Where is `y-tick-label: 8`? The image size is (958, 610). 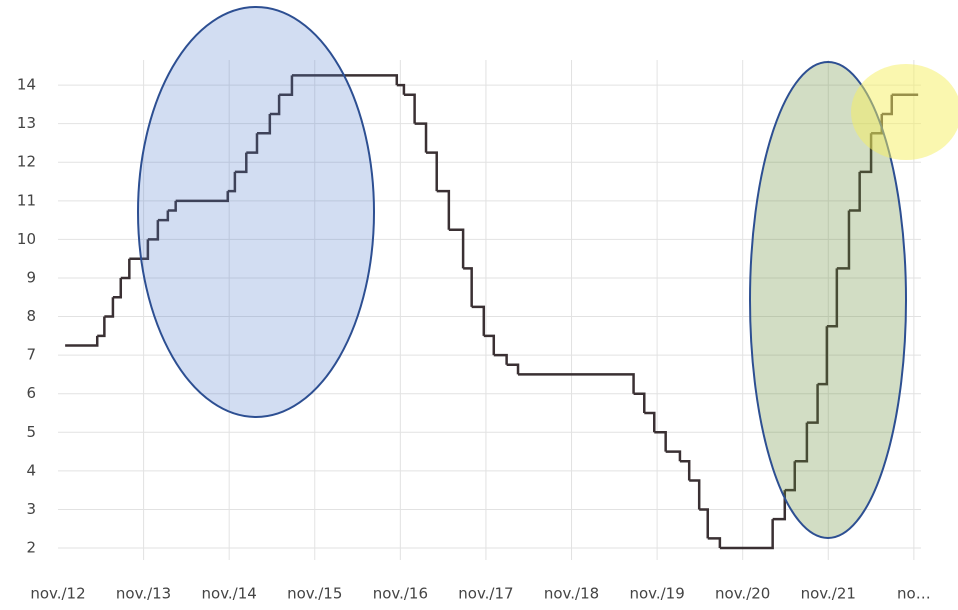
y-tick-label: 8 is located at coordinates (31, 316).